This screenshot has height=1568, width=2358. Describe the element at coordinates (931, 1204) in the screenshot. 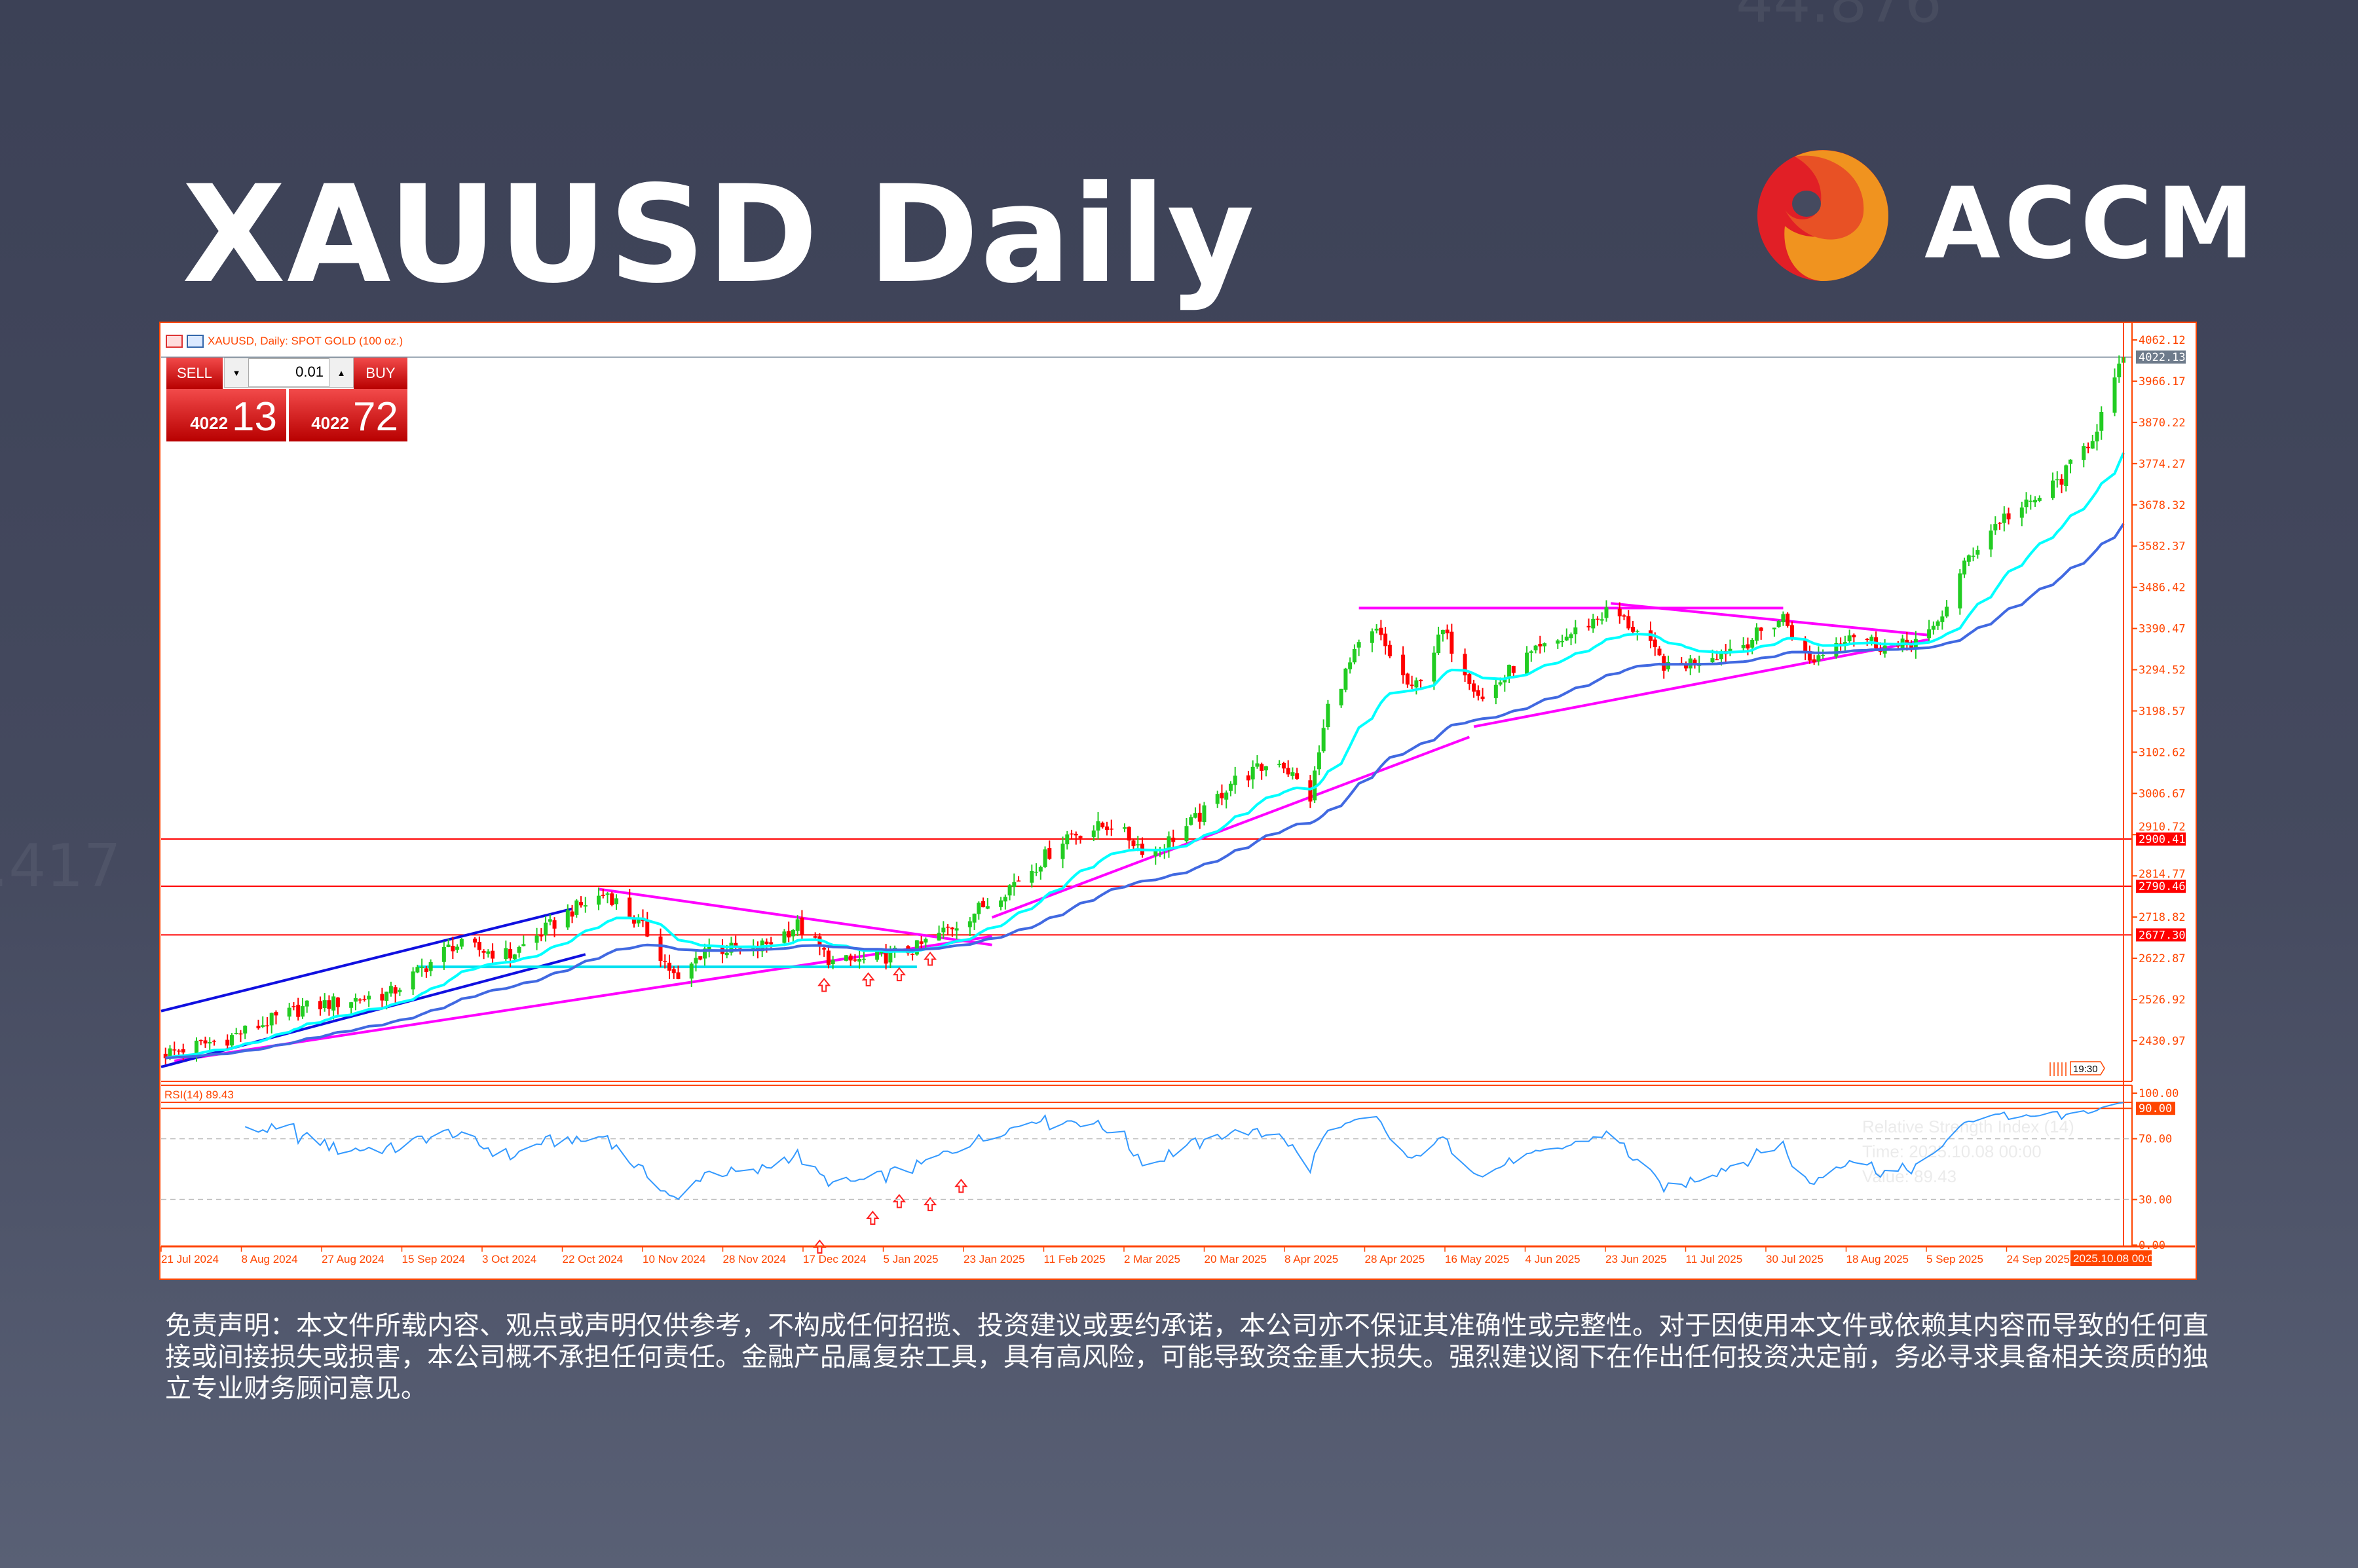

I see `rsi-signal-arrow-icon` at that location.